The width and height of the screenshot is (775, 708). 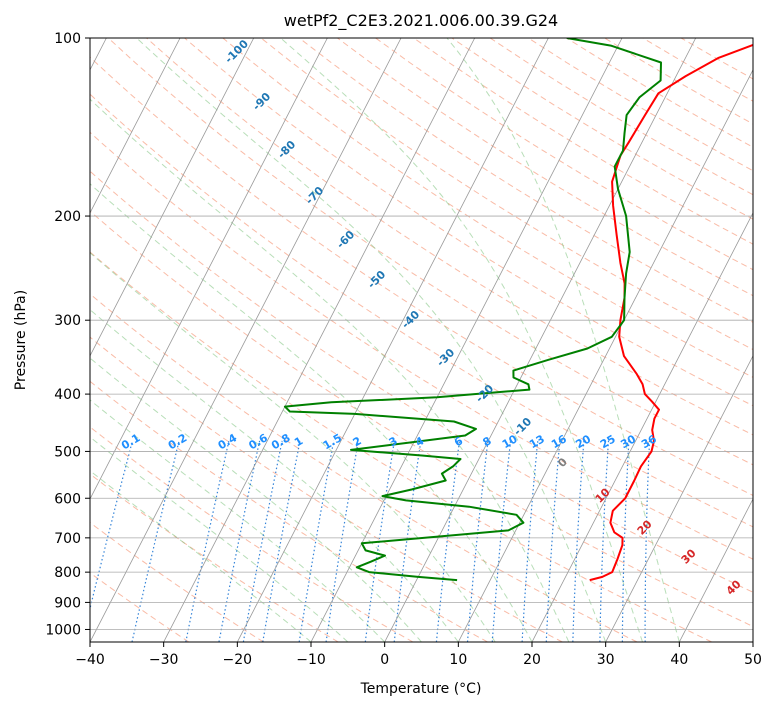 I want to click on y-tick-label: 600, so click(x=67, y=499).